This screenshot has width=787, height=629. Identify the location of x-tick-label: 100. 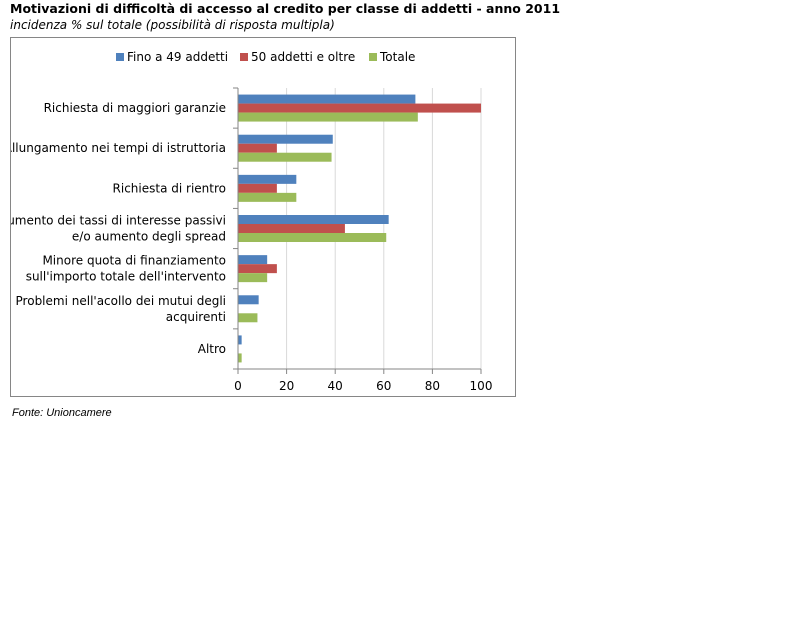
(481, 386).